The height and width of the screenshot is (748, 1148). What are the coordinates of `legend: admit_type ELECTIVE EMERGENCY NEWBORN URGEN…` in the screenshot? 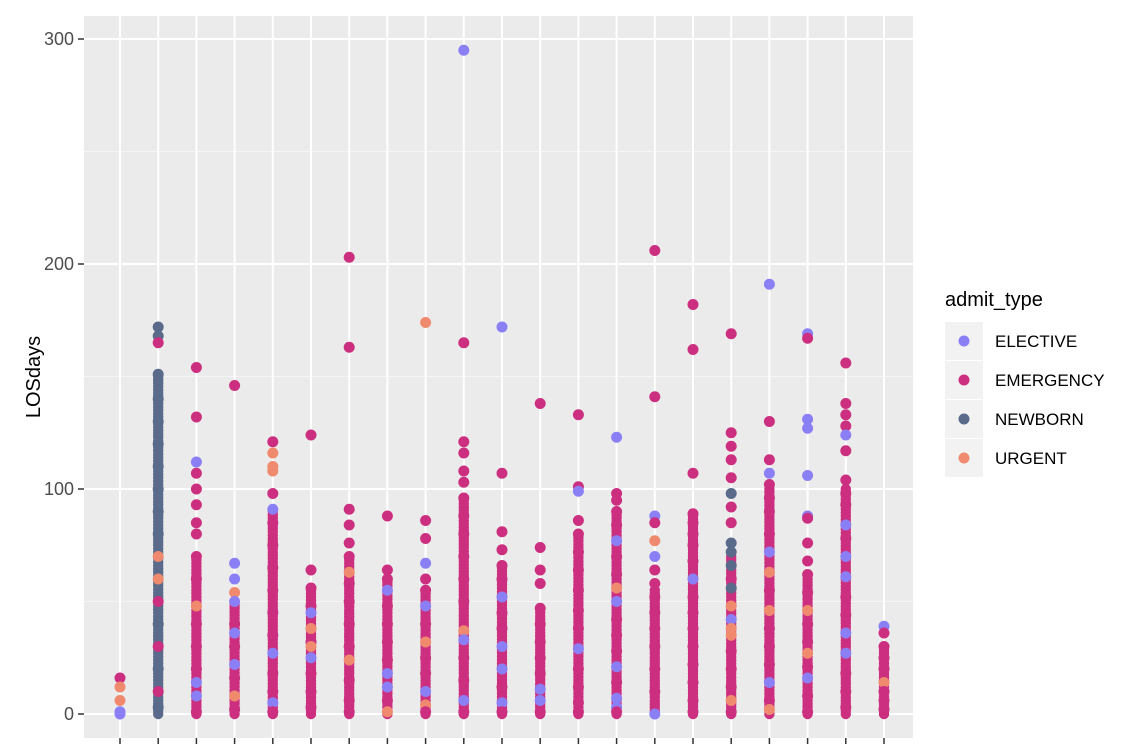 It's located at (1025, 383).